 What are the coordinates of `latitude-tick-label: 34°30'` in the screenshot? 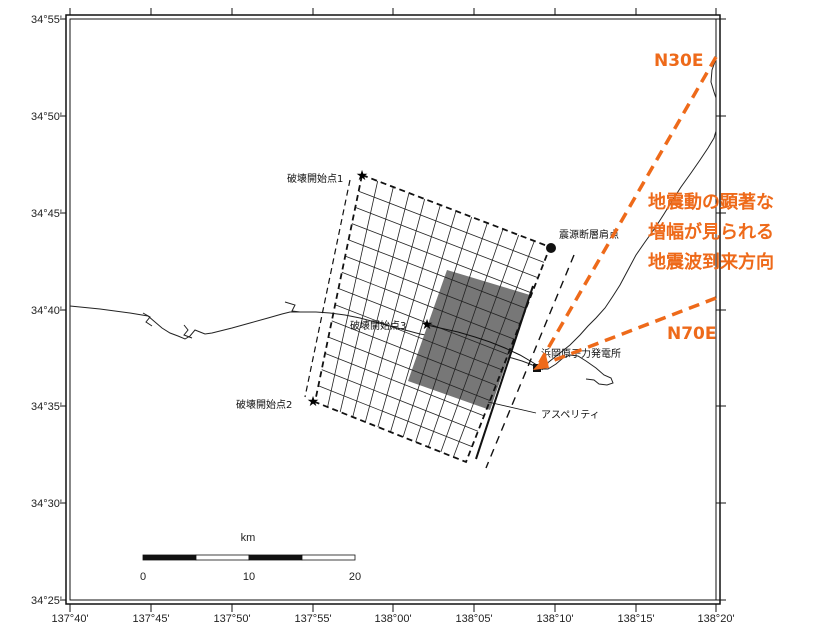 It's located at (46, 504).